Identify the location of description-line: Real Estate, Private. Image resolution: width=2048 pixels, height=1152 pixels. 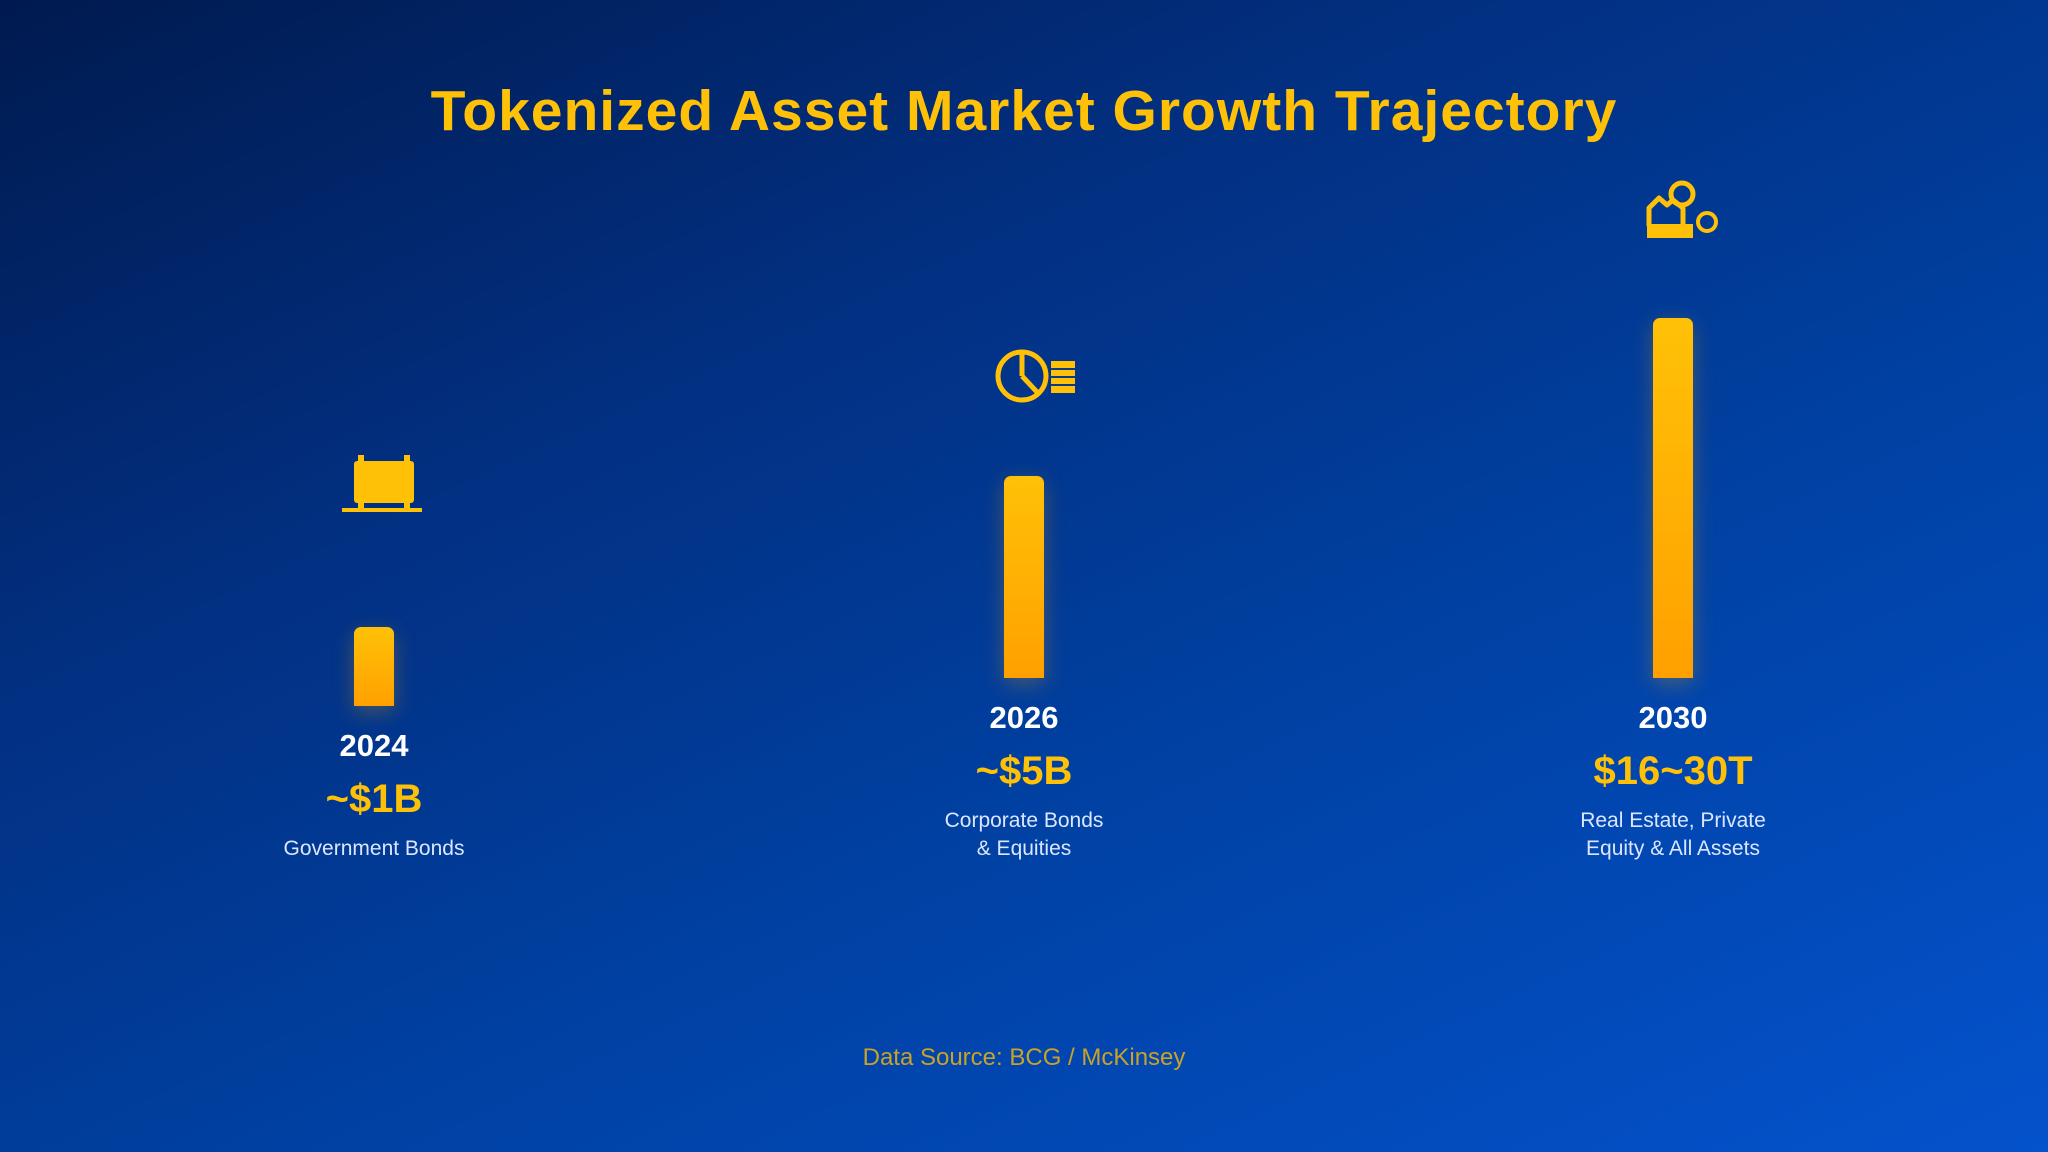
(1673, 820).